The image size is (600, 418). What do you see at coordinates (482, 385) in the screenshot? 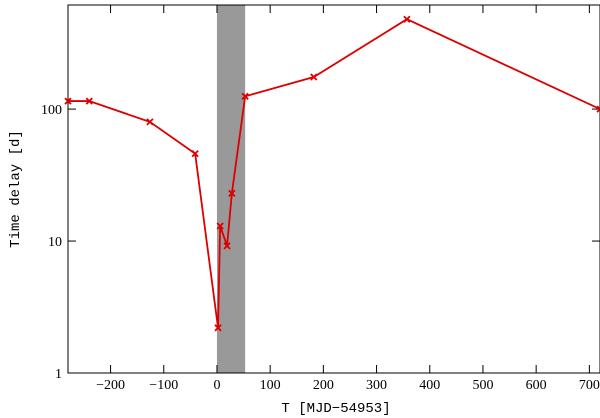
I see `x-tick-label: 500` at bounding box center [482, 385].